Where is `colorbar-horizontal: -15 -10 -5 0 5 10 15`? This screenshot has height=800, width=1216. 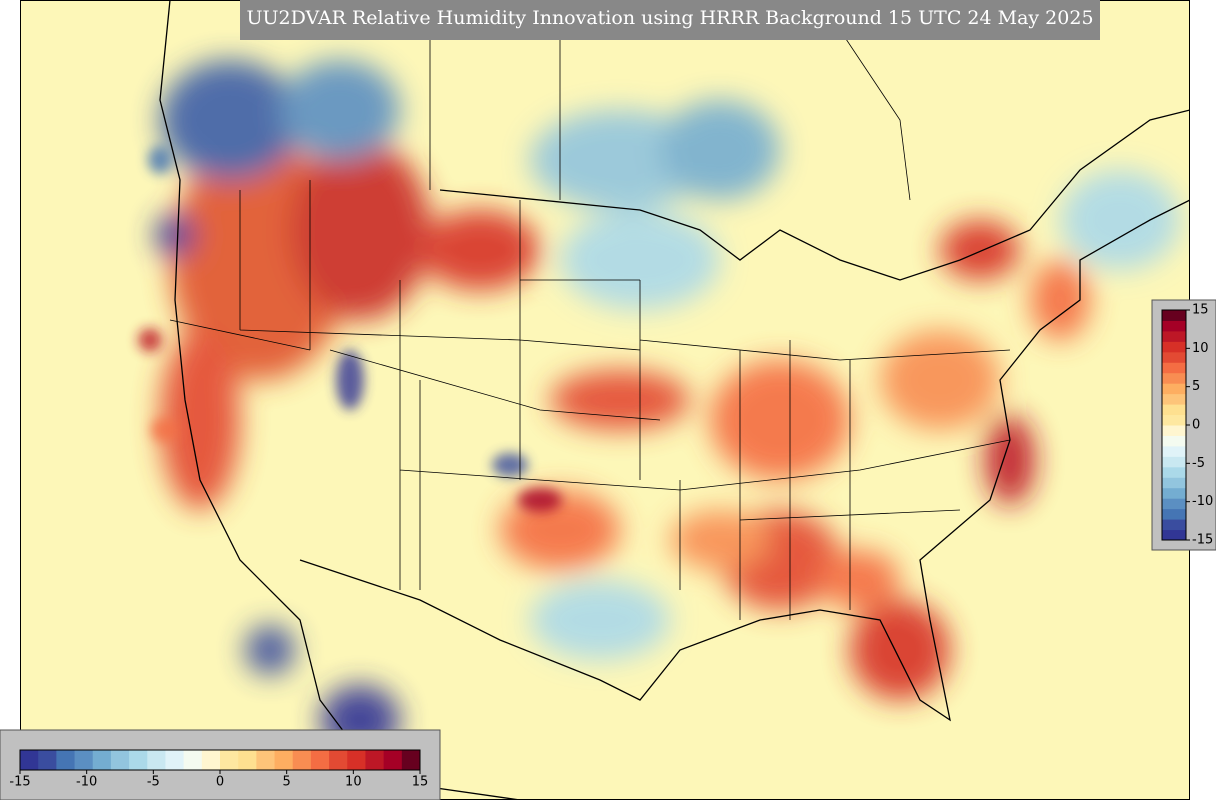
colorbar-horizontal: -15 -10 -5 0 5 10 15 is located at coordinates (219, 769).